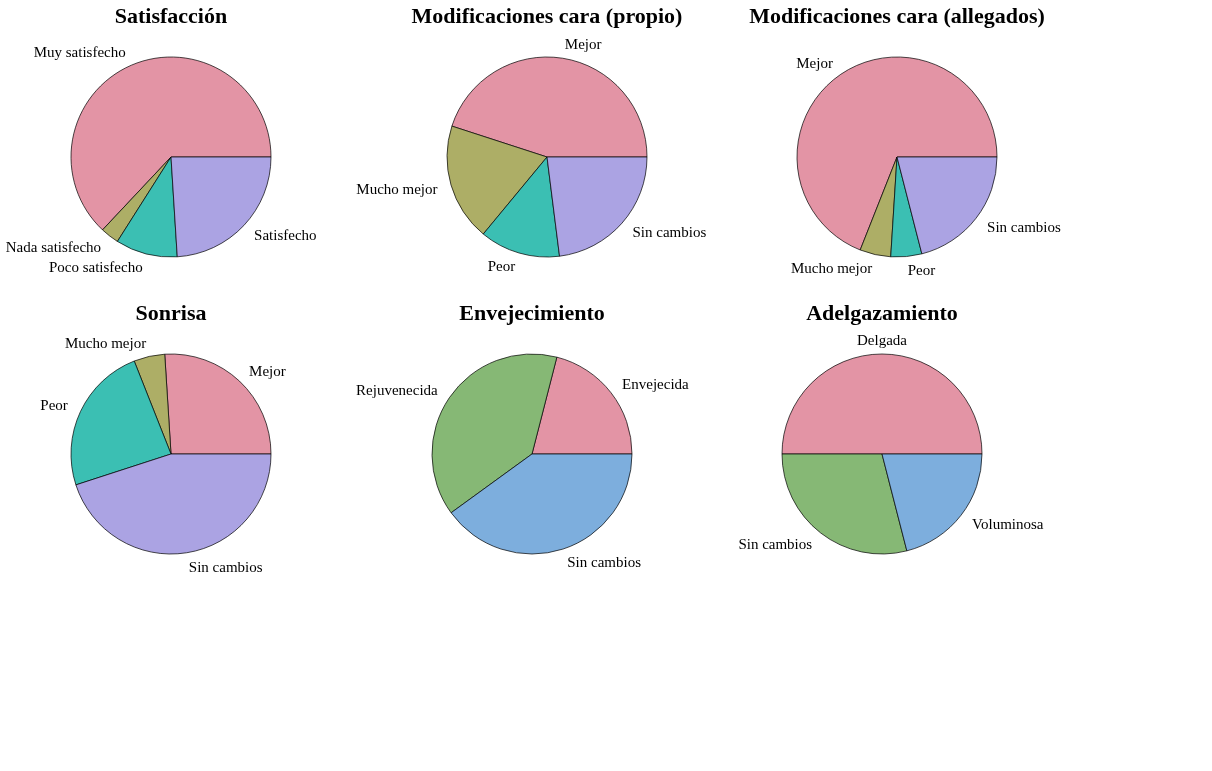  I want to click on slice-label: Delgada, so click(882, 340).